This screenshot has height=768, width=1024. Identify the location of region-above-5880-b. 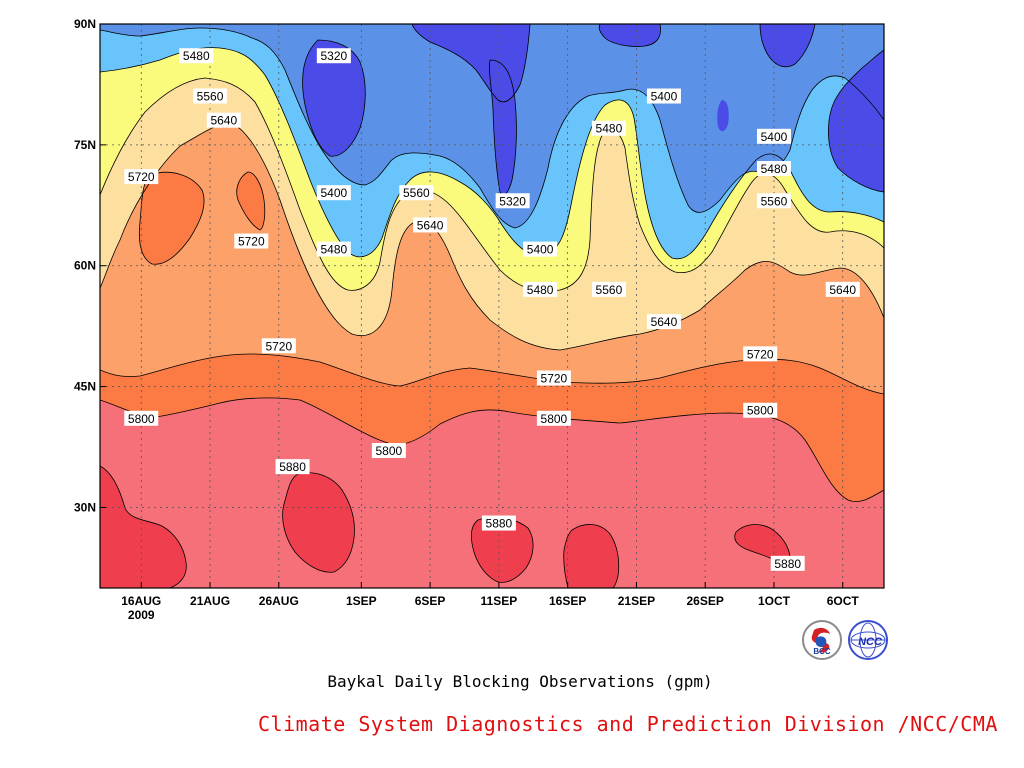
(318, 522).